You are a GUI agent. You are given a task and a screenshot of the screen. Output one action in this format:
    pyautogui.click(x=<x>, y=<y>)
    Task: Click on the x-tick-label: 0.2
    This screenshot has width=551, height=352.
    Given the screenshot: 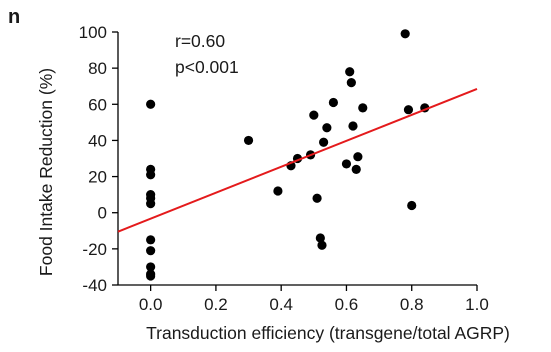 What is the action you would take?
    pyautogui.click(x=216, y=304)
    